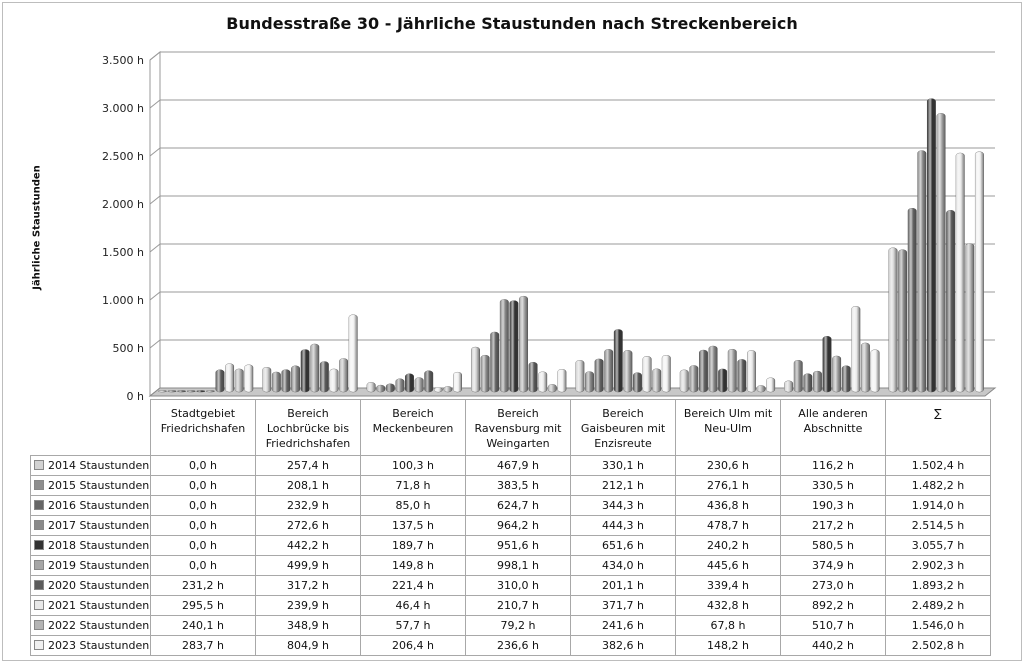  What do you see at coordinates (833, 485) in the screenshot?
I see `table-cell: 330,5 h` at bounding box center [833, 485].